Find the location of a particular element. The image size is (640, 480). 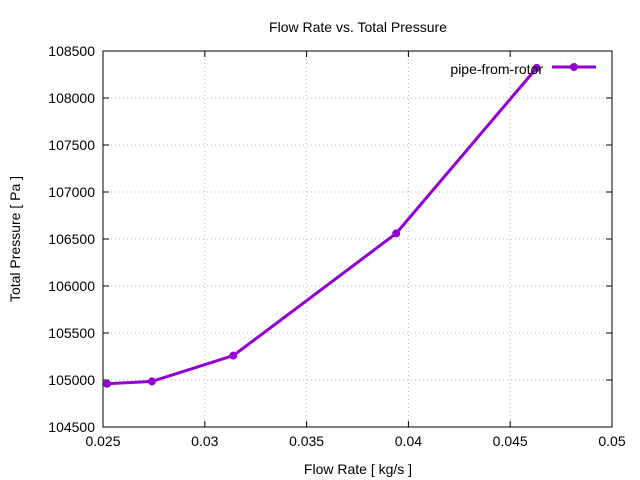

y-tick-label: 105000 is located at coordinates (71, 380).